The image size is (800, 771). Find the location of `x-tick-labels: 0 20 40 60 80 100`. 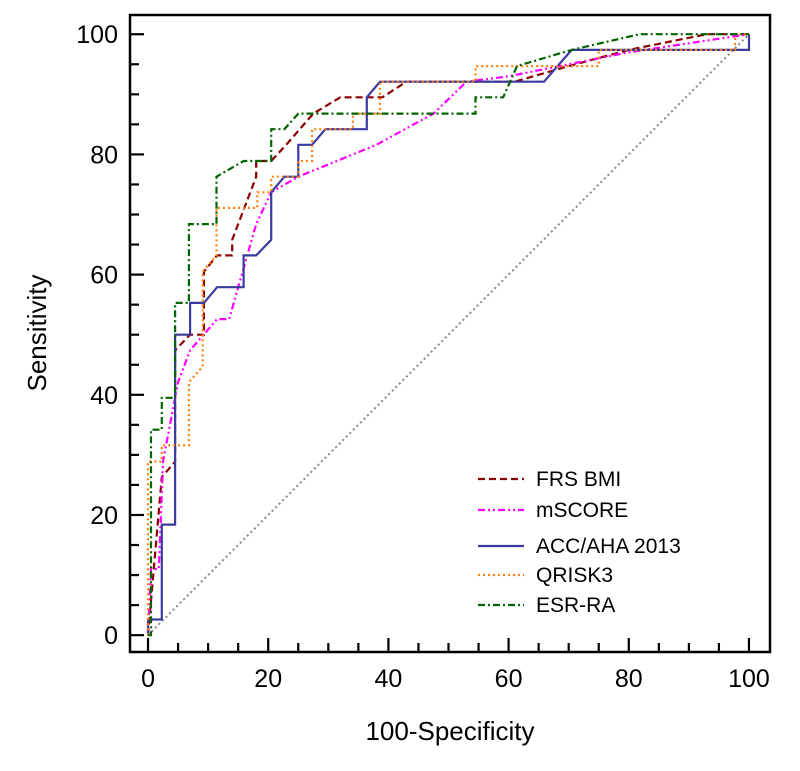

x-tick-labels: 0 20 40 60 80 100 is located at coordinates (455, 679).